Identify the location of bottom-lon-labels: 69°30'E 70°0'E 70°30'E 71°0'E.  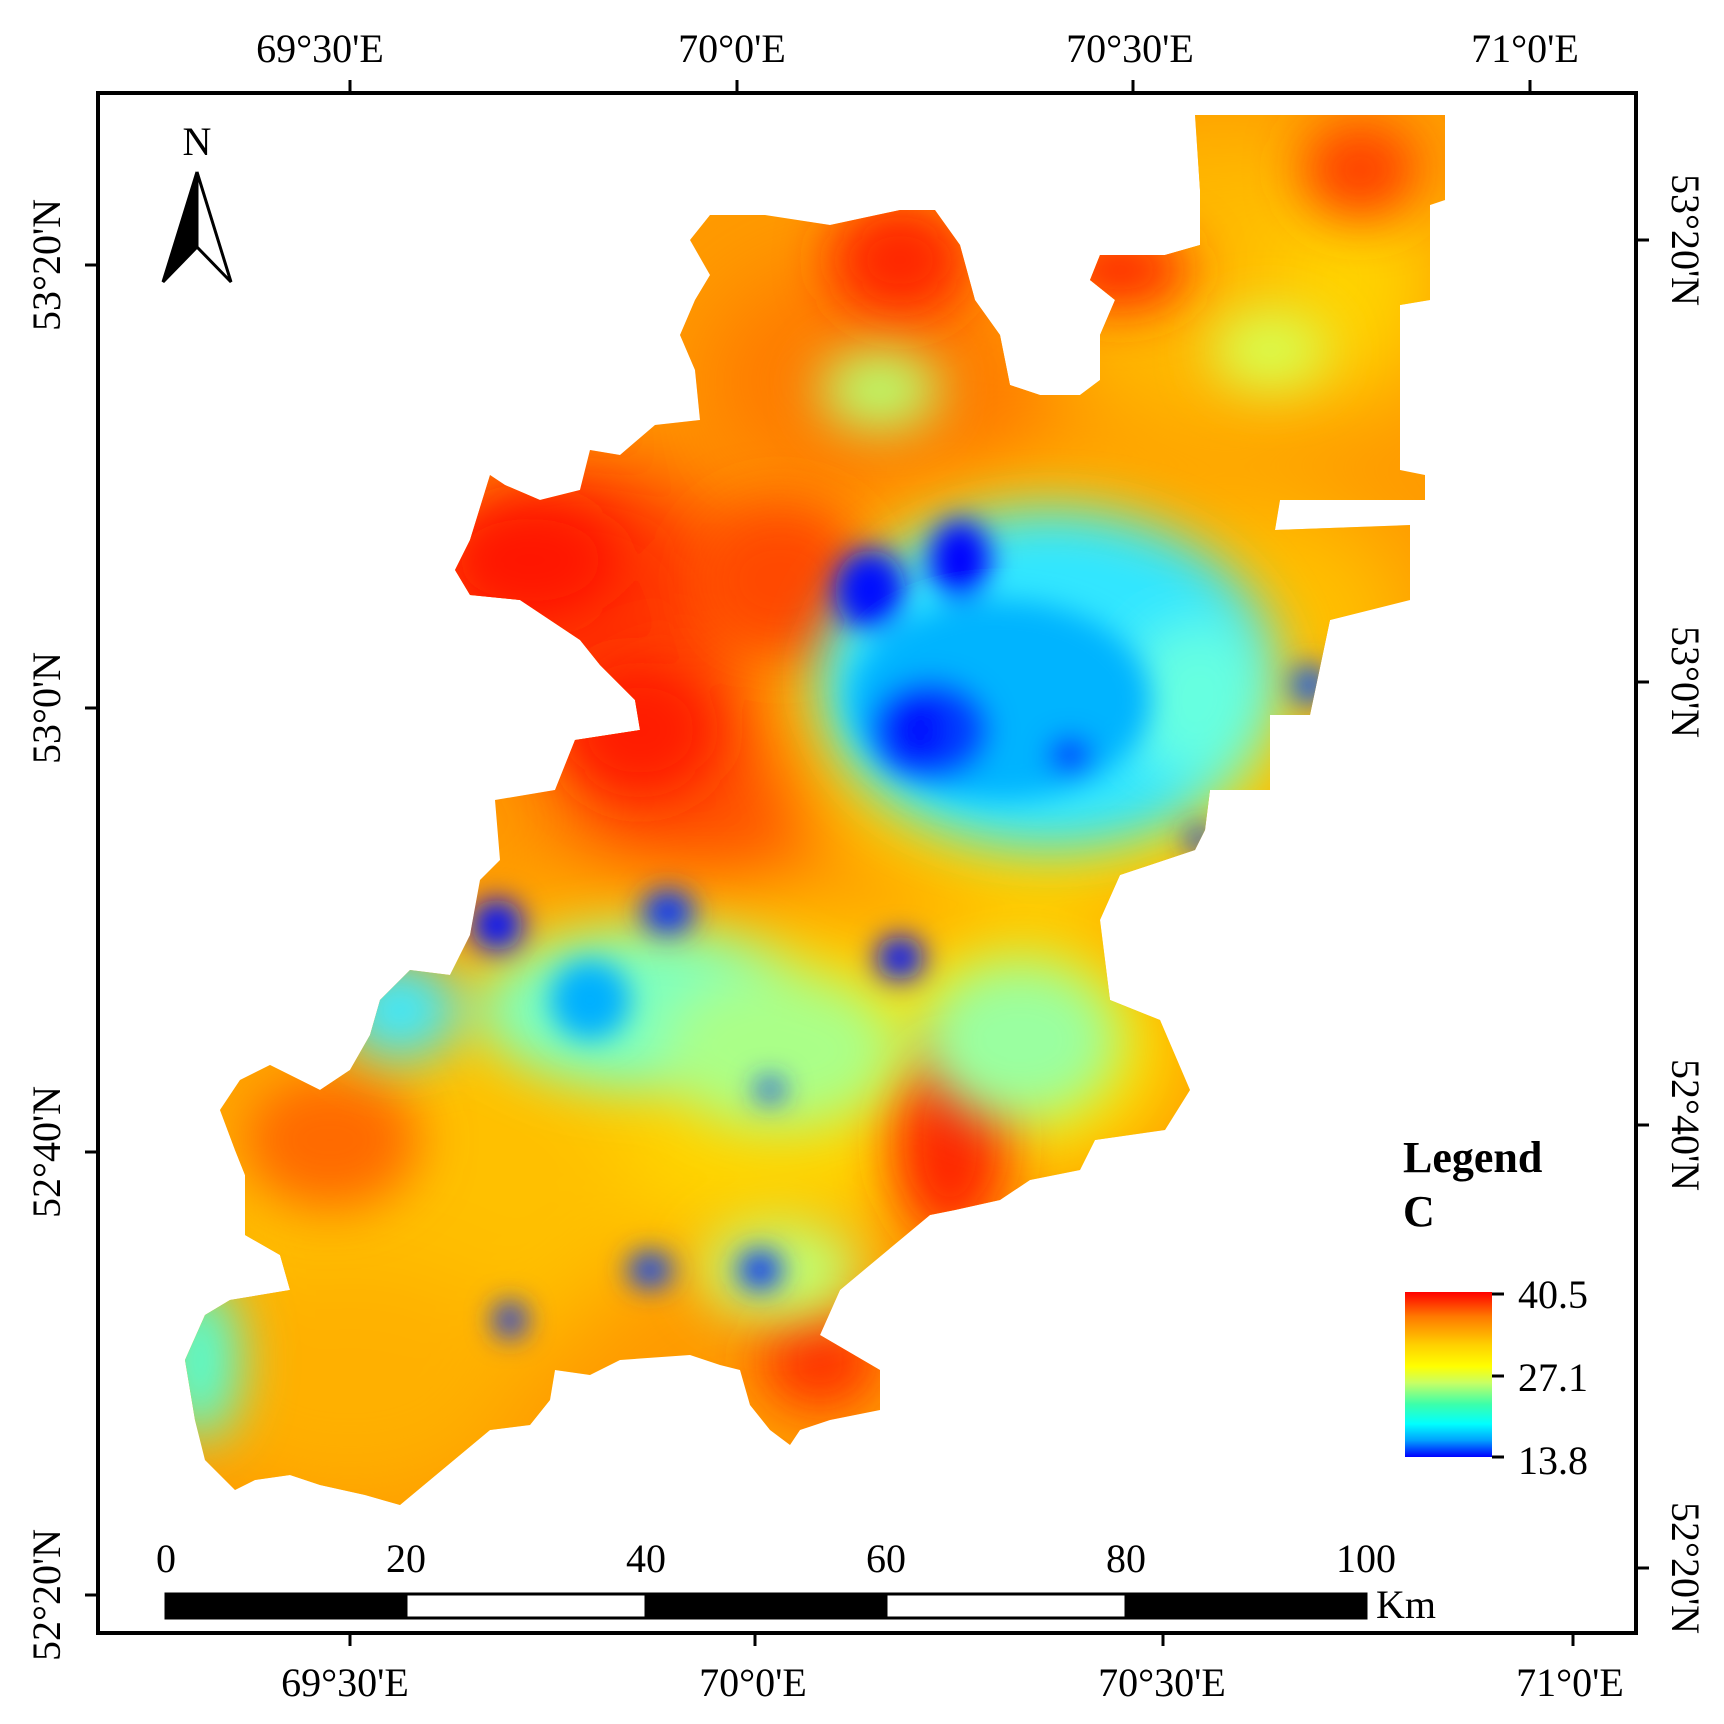
(952, 1682).